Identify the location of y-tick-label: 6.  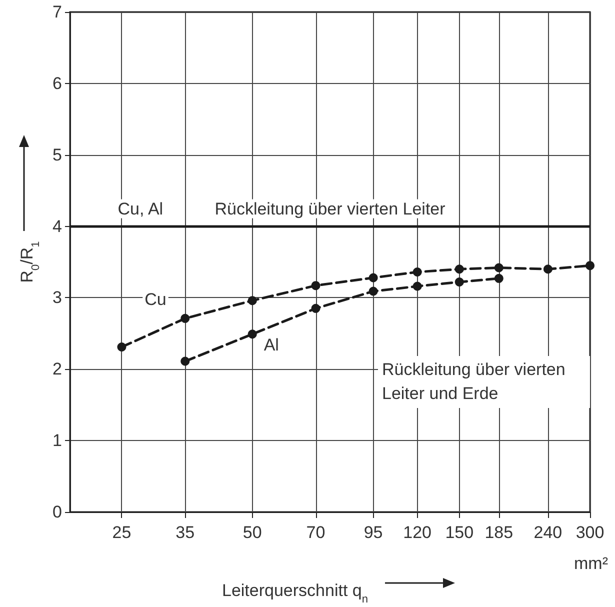
(57, 83).